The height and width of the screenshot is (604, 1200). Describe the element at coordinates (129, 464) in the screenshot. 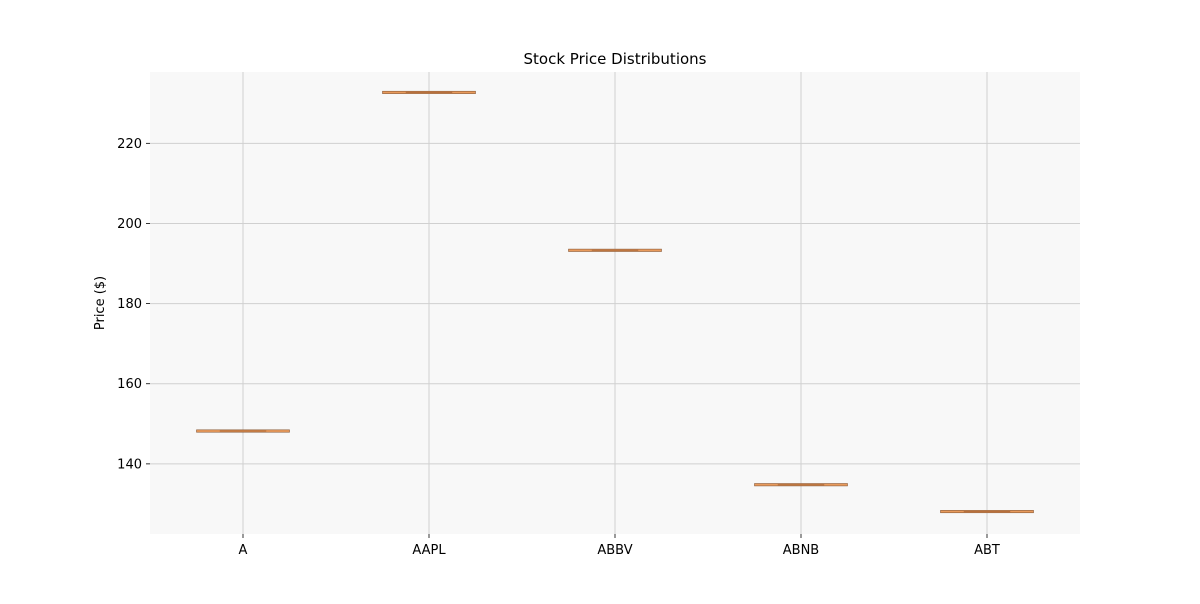

I see `y-tick-label: 140` at that location.